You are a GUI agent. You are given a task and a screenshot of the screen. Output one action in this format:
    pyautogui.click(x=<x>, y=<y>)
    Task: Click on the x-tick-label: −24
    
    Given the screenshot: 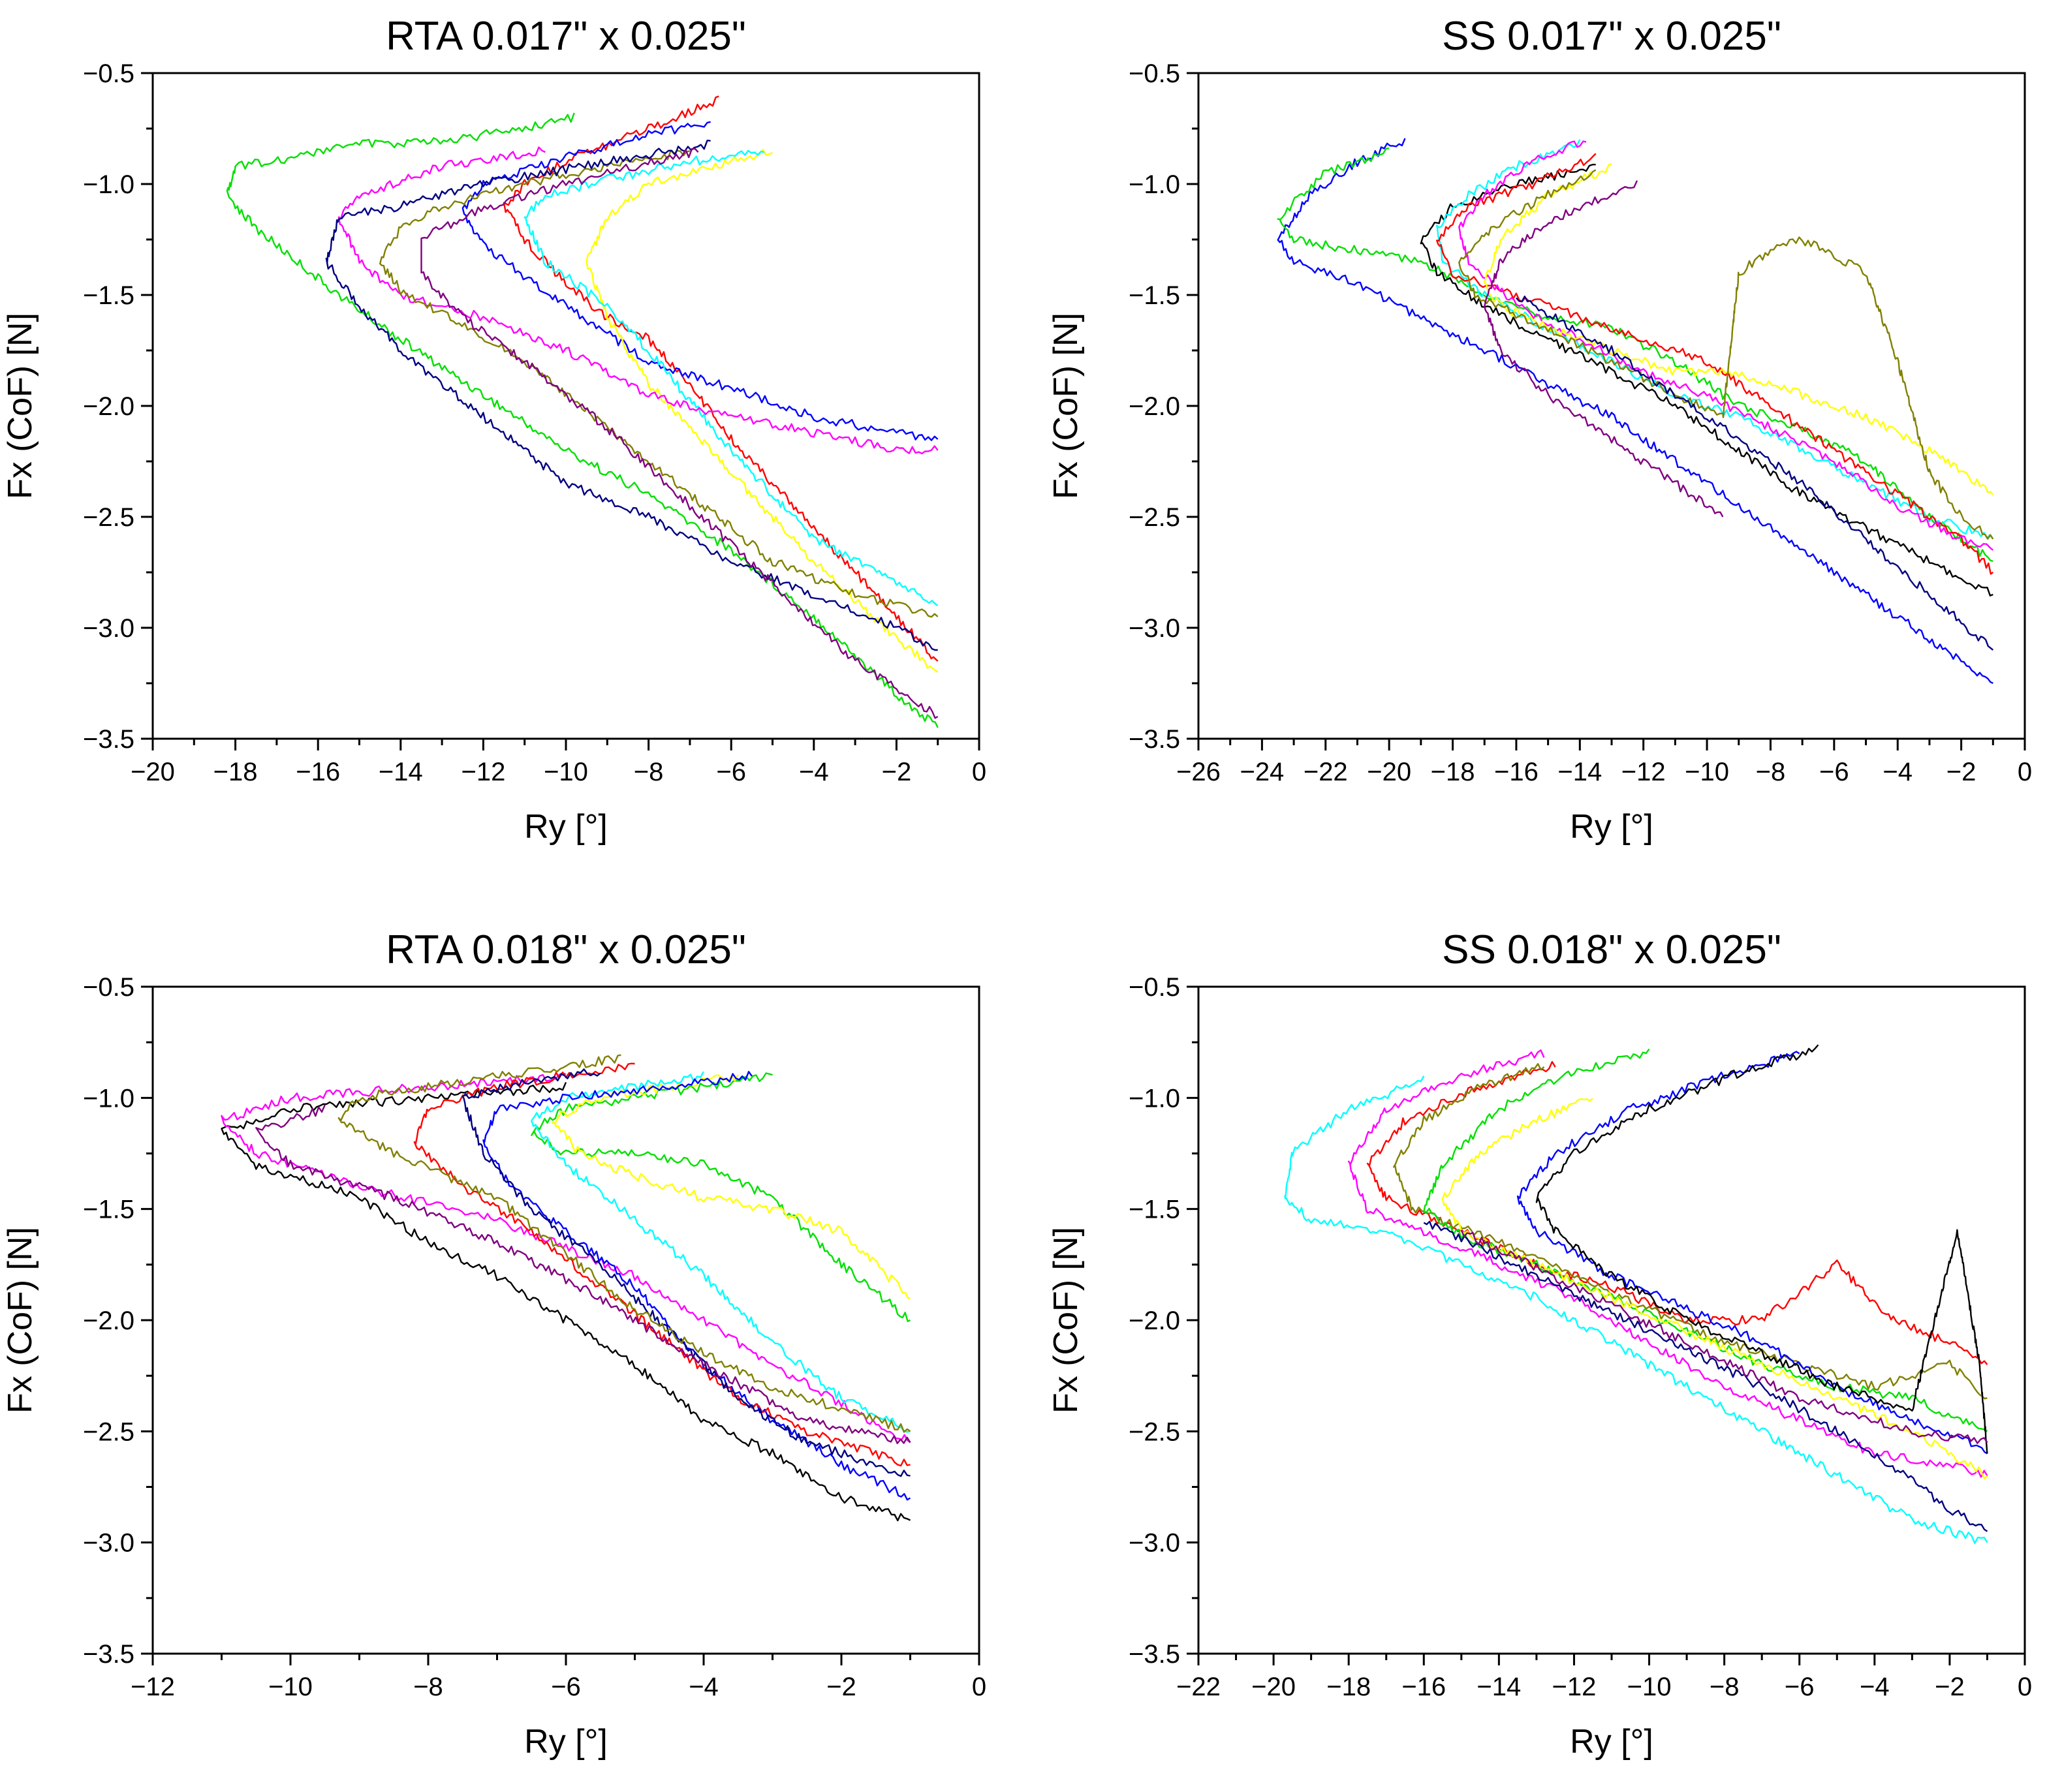 What is the action you would take?
    pyautogui.click(x=1262, y=772)
    